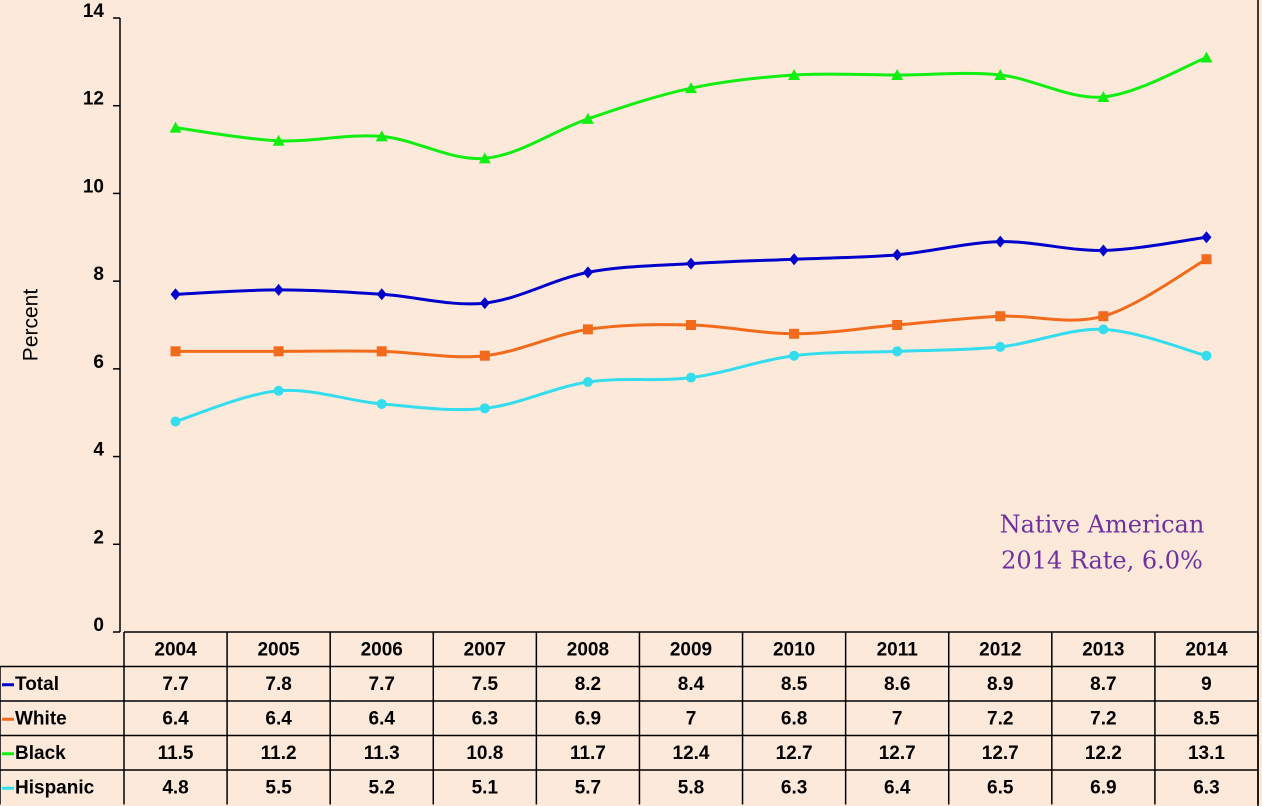 The height and width of the screenshot is (806, 1262). Describe the element at coordinates (485, 787) in the screenshot. I see `table-cell: 5.1` at that location.